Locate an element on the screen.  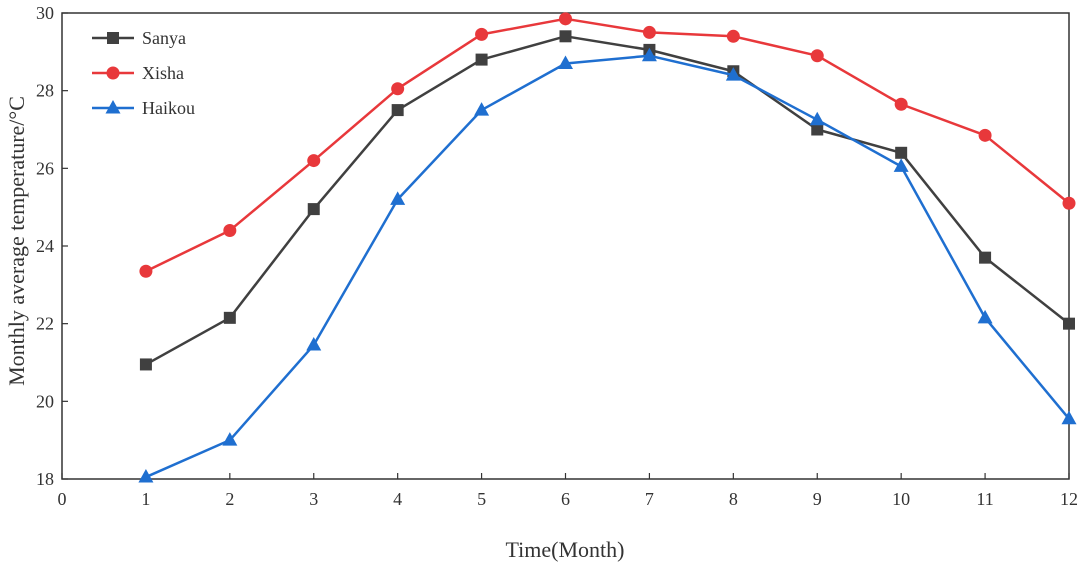
x-tick-label: 6 is located at coordinates (565, 499).